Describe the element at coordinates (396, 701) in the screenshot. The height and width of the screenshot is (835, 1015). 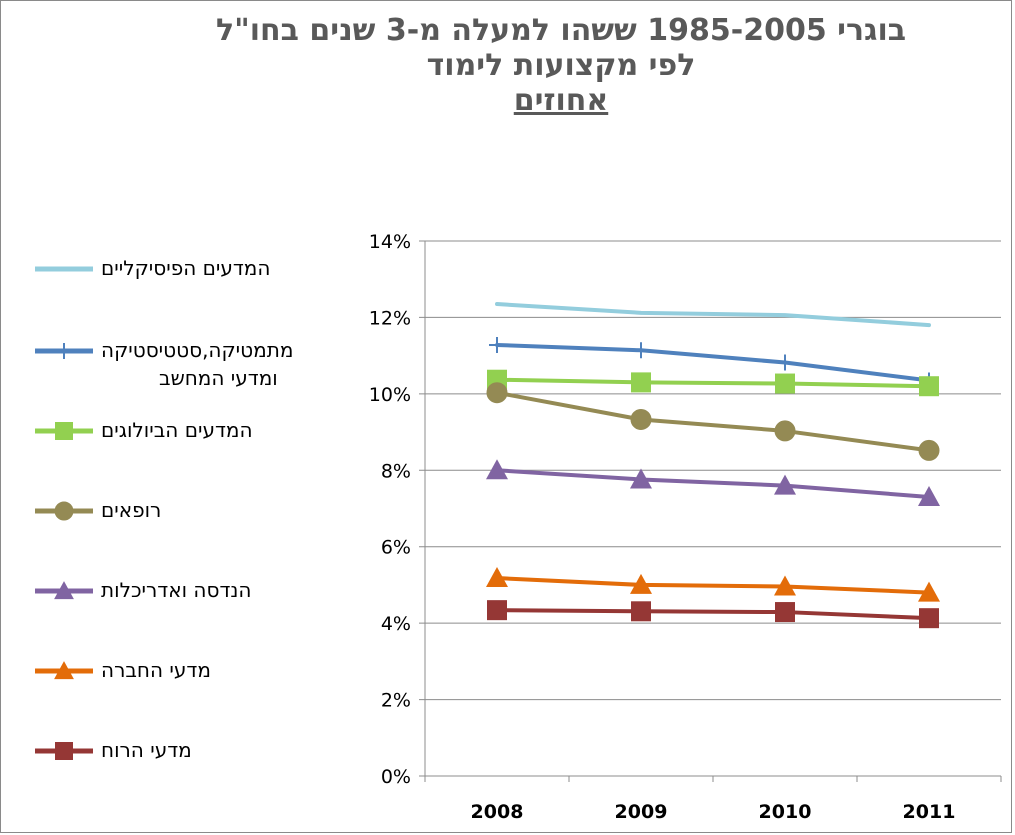
I see `y-tick-label: 2%` at that location.